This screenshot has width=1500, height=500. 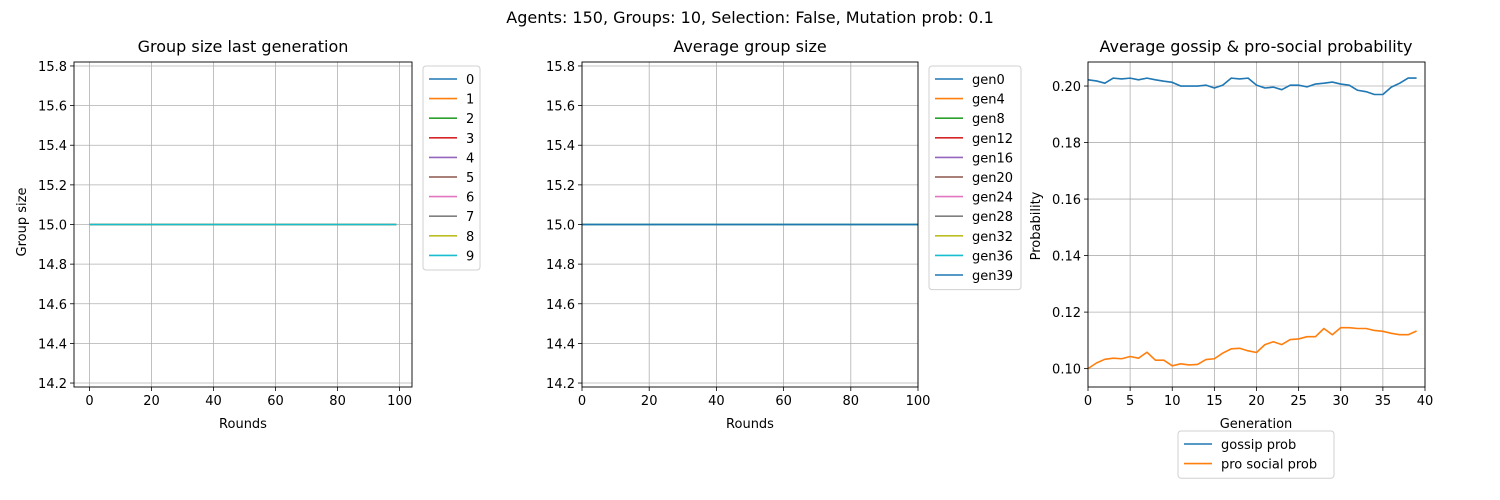 I want to click on panel-1-legend: 0 1 2 3 4 5 6 7 8 9, so click(x=451, y=168).